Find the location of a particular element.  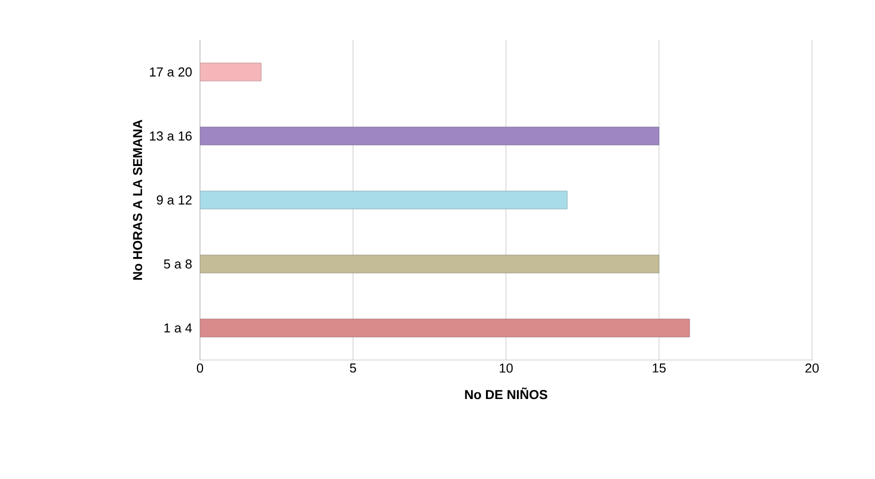

x-tick-label: 20 is located at coordinates (812, 368).